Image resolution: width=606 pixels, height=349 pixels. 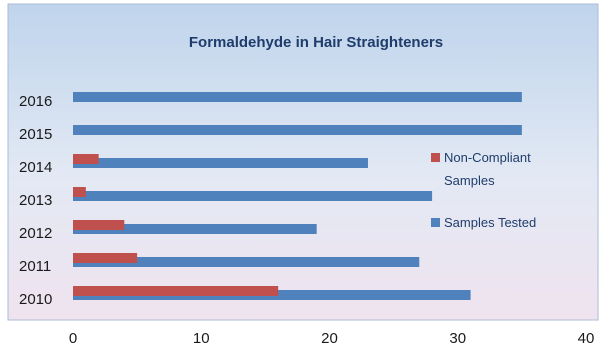 I want to click on bar-non-compliant-2010, so click(x=176, y=291).